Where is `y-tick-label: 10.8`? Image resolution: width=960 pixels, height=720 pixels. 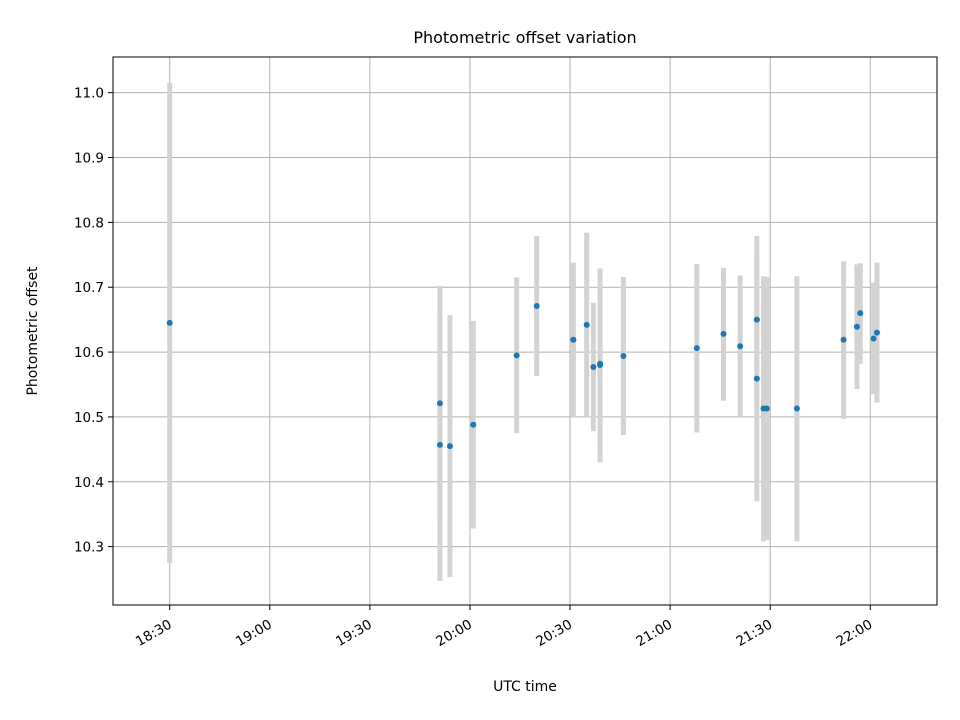
y-tick-label: 10.8 is located at coordinates (89, 223).